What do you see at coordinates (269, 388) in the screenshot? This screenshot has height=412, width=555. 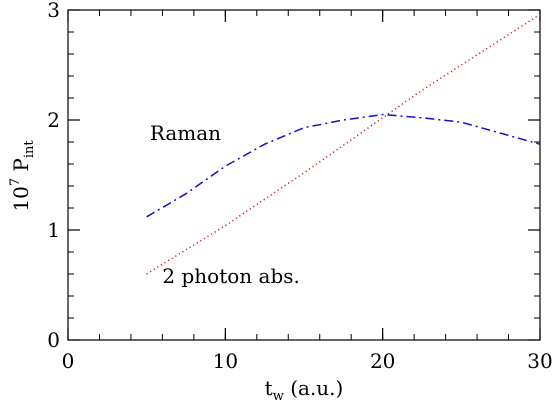 I see `x-axis-label-main: t` at bounding box center [269, 388].